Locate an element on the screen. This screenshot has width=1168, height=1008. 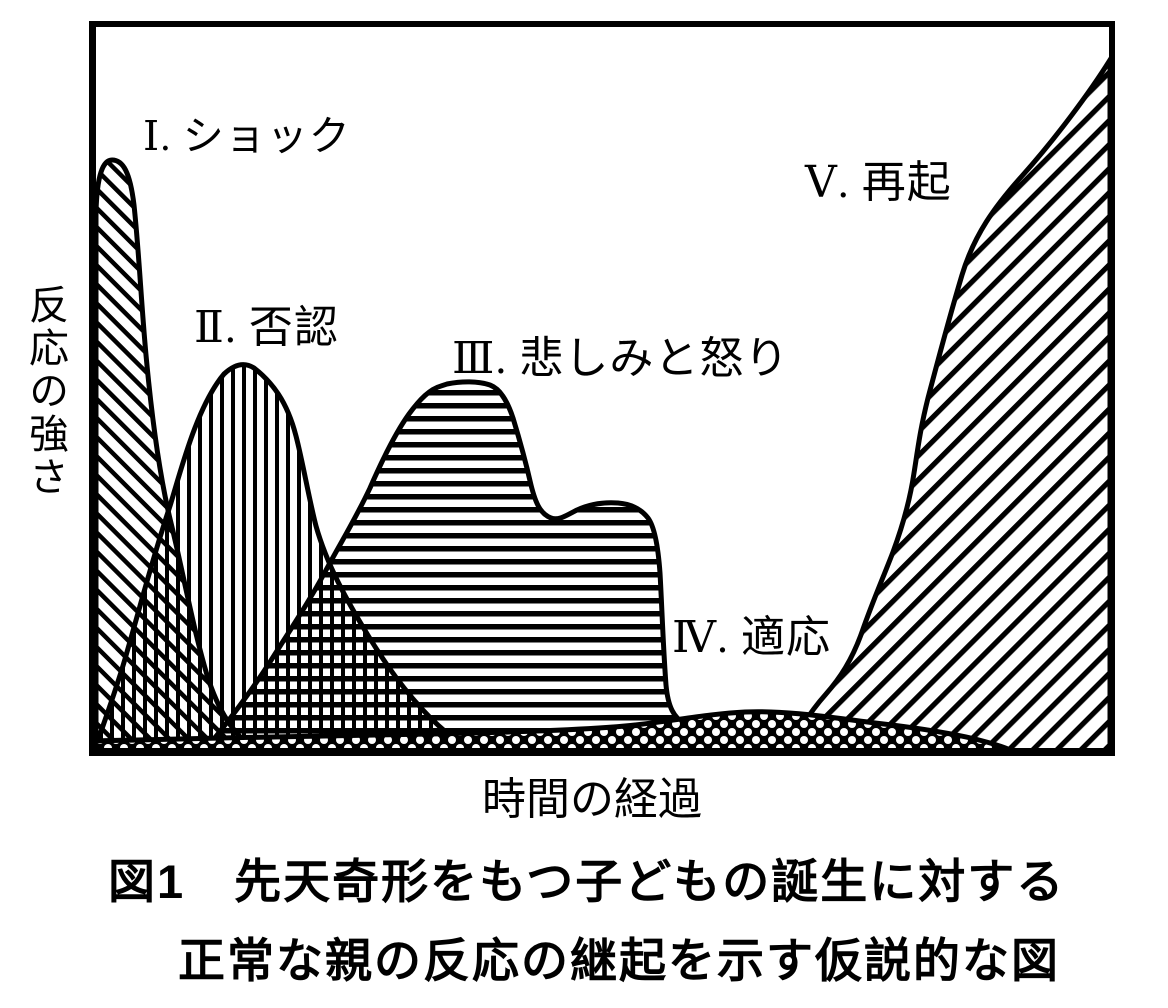
curve-adaptation-area is located at coordinates (556, 732).